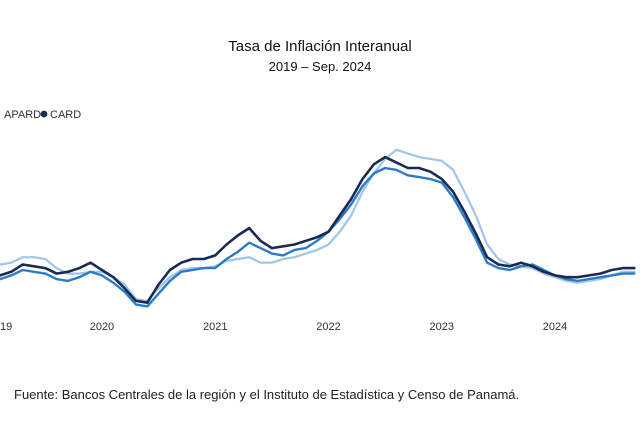  Describe the element at coordinates (22, 115) in the screenshot. I see `legend-entry-apard: APARD` at that location.